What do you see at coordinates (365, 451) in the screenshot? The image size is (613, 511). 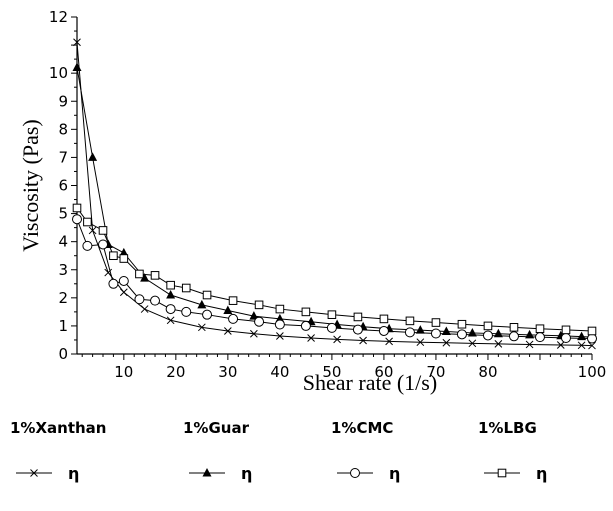 I see `legend-item: 1%CMC η` at bounding box center [365, 451].